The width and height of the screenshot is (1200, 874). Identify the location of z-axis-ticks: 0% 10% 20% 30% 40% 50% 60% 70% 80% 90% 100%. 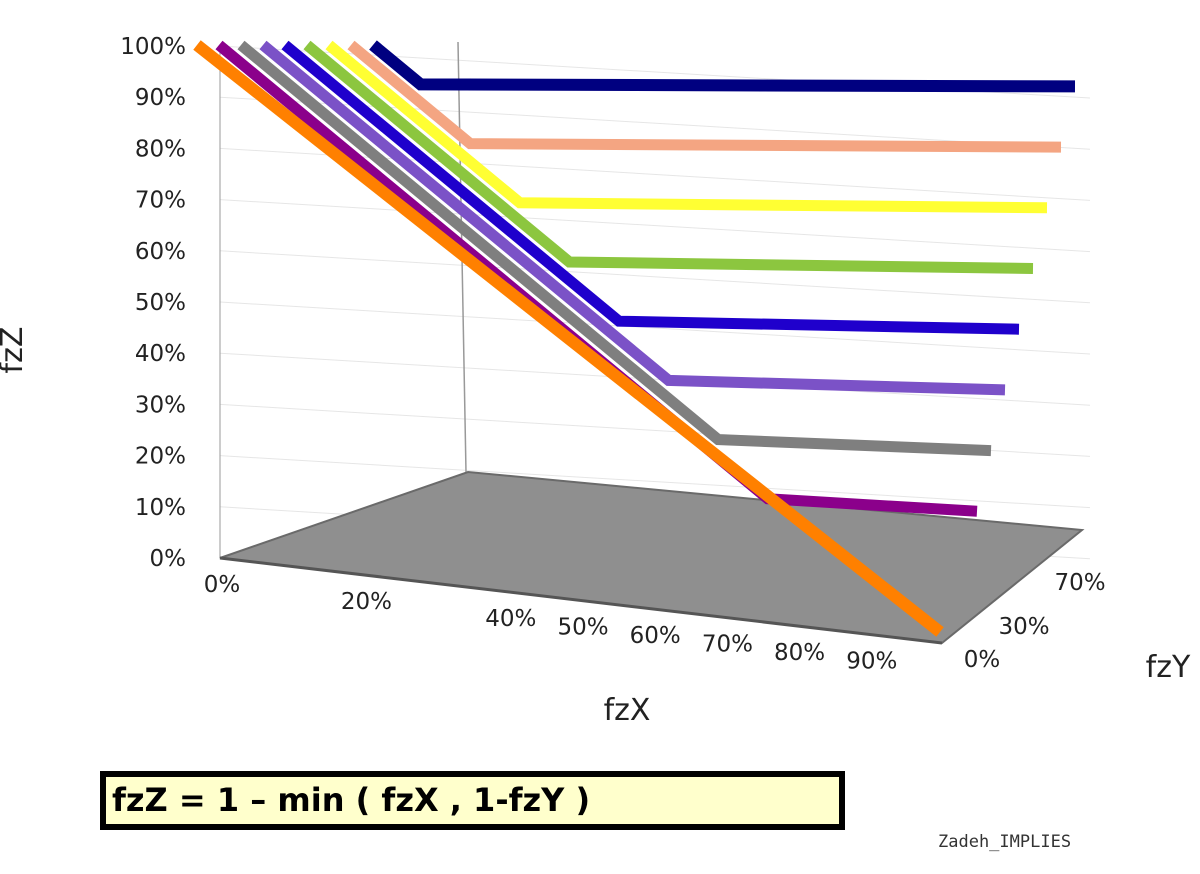
(153, 303).